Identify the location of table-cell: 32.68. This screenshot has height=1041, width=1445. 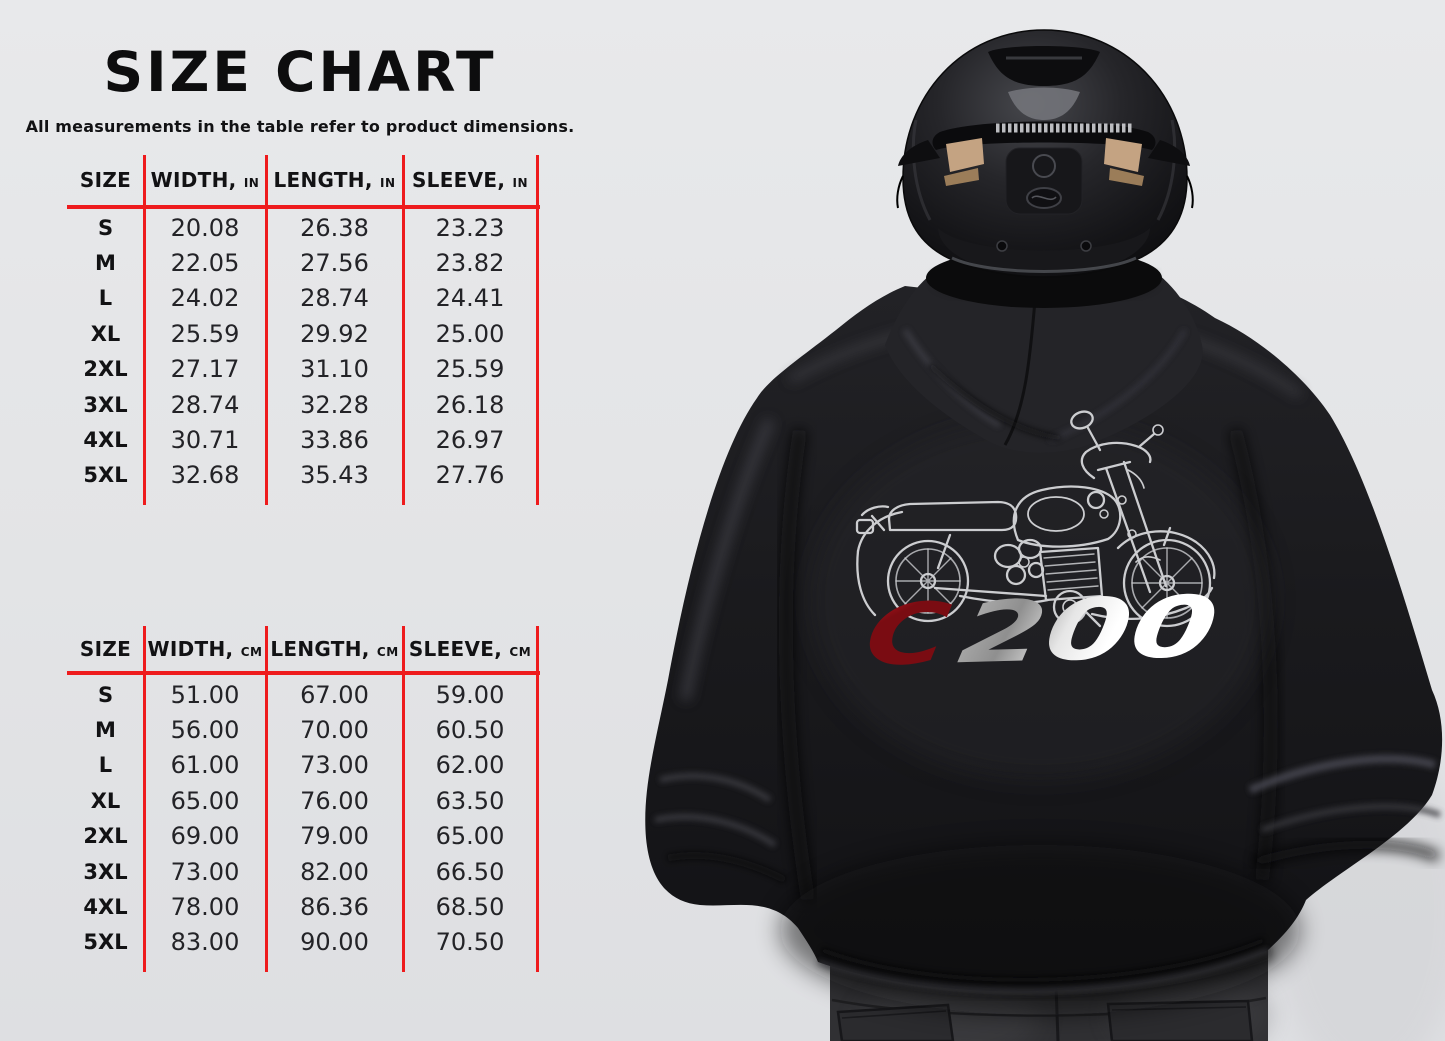
(205, 475).